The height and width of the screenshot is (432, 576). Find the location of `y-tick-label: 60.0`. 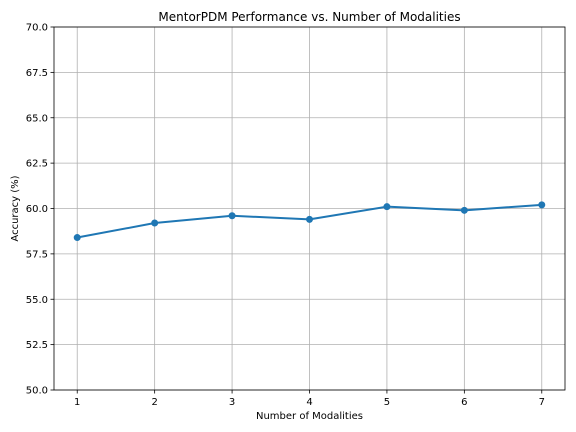

y-tick-label: 60.0 is located at coordinates (37, 209).